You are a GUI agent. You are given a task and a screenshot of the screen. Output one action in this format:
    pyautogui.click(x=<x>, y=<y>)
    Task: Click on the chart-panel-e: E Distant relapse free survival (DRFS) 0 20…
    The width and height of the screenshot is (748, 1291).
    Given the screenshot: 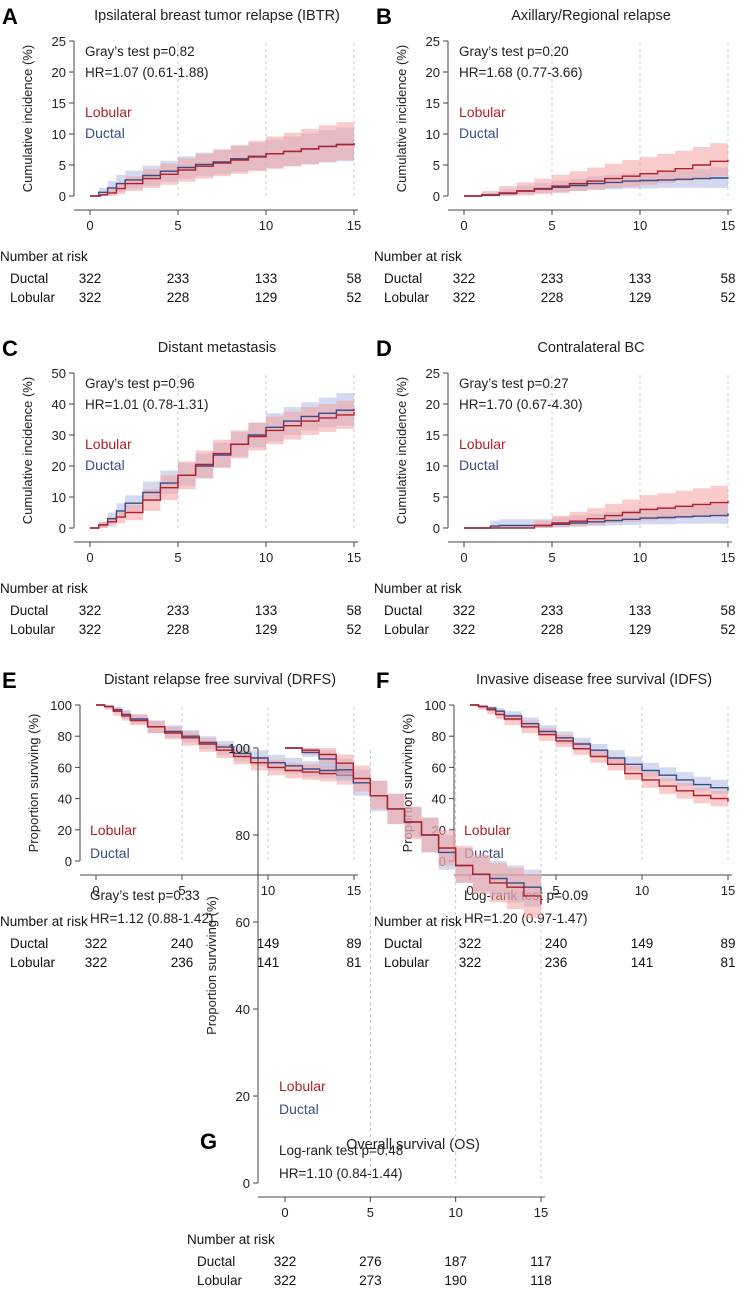 What is the action you would take?
    pyautogui.click(x=181, y=819)
    